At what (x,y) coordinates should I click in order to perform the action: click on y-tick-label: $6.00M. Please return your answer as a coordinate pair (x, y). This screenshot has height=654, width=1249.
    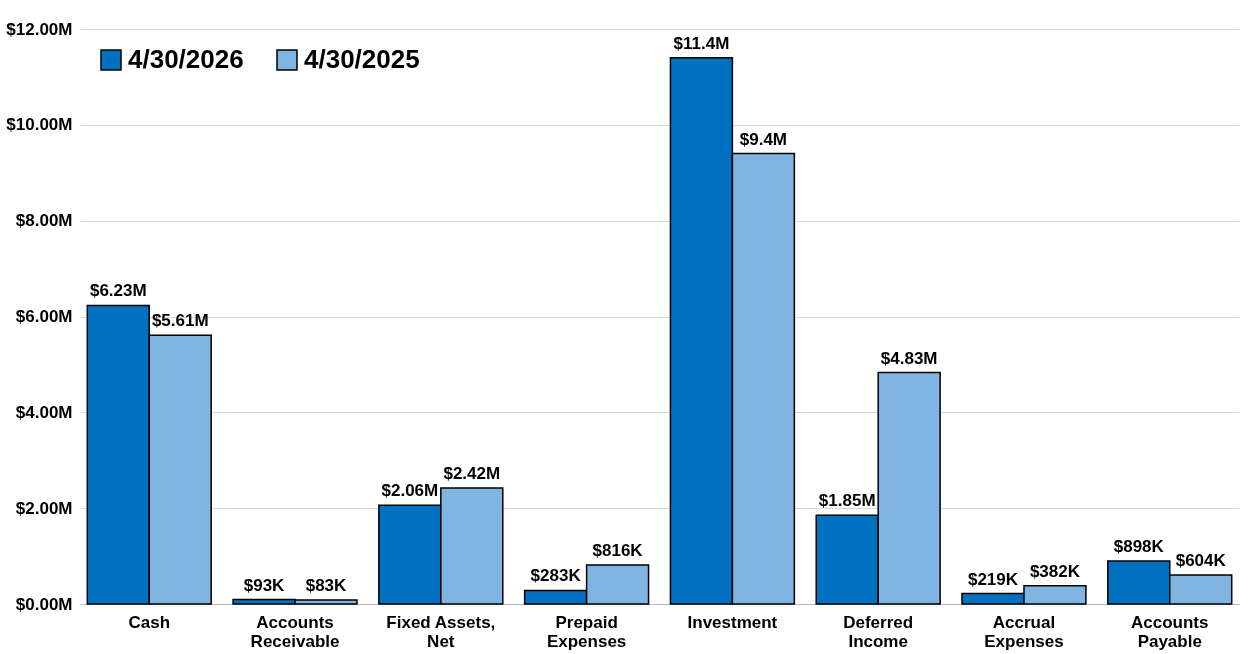
    Looking at the image, I should click on (44, 316).